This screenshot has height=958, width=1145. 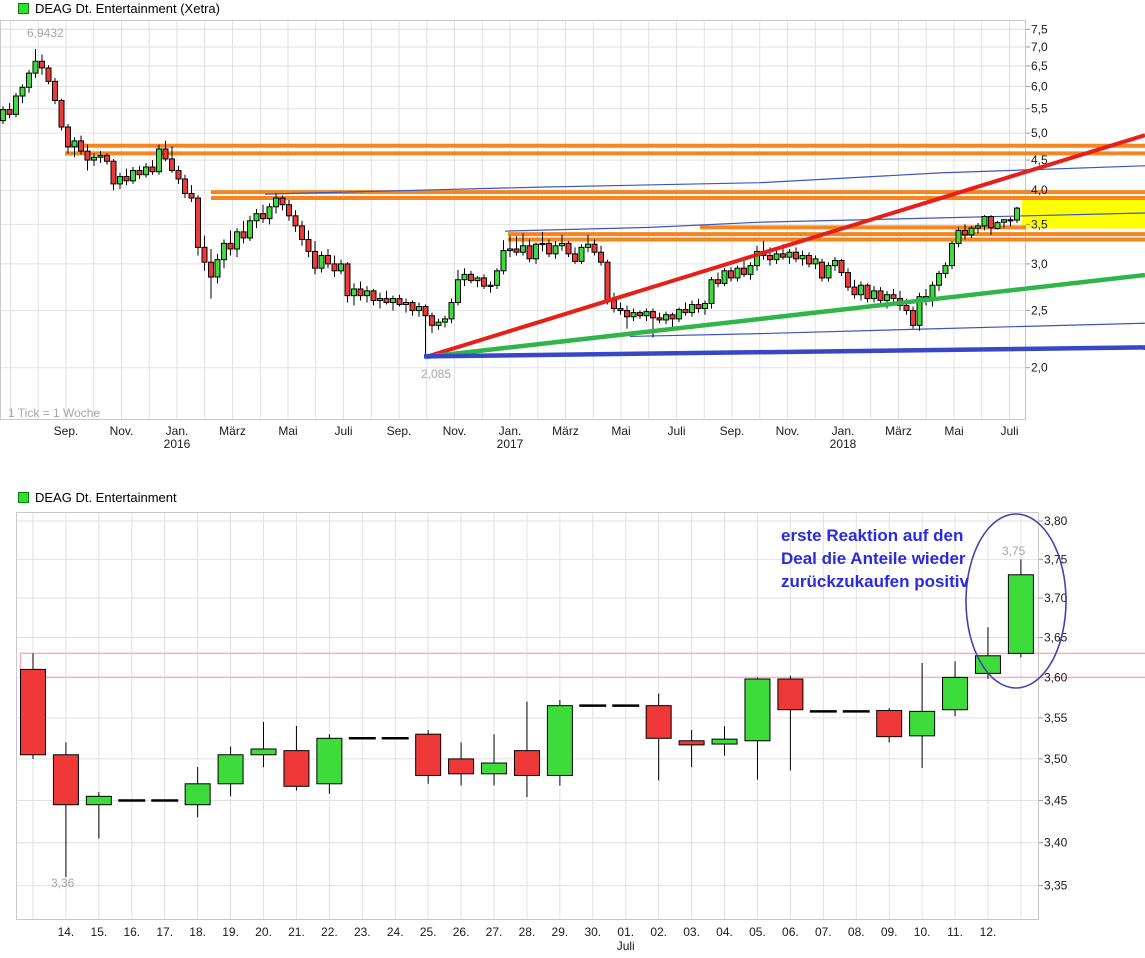 What do you see at coordinates (494, 932) in the screenshot?
I see `x-tick-label: 27.` at bounding box center [494, 932].